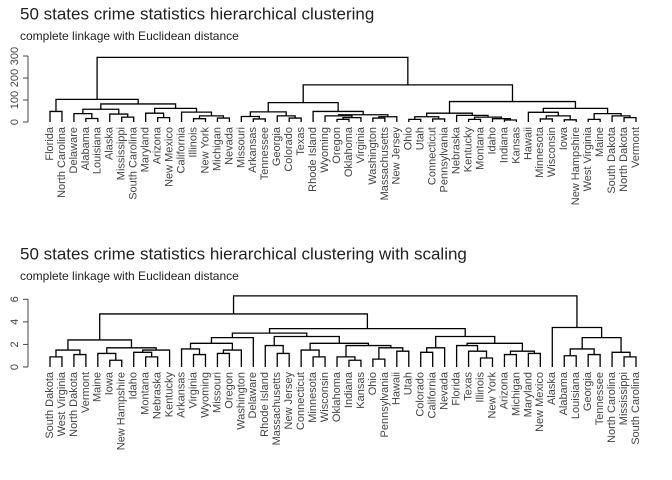 The height and width of the screenshot is (480, 672). Describe the element at coordinates (110, 383) in the screenshot. I see `leaf-label: Iowa` at that location.